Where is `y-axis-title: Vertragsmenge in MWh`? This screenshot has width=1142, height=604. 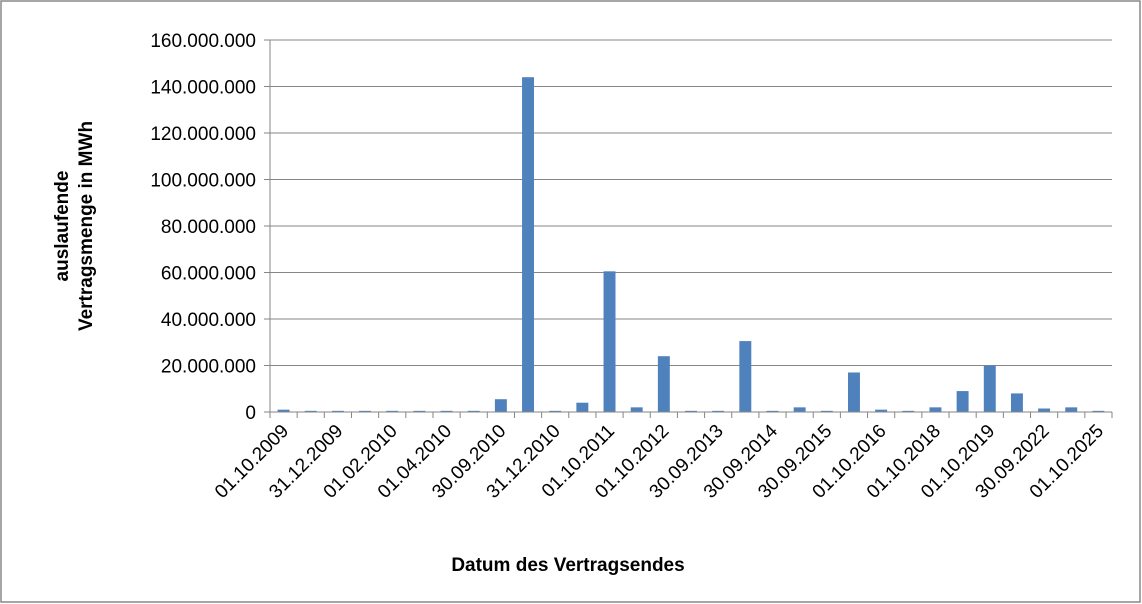 y-axis-title: Vertragsmenge in MWh is located at coordinates (86, 226).